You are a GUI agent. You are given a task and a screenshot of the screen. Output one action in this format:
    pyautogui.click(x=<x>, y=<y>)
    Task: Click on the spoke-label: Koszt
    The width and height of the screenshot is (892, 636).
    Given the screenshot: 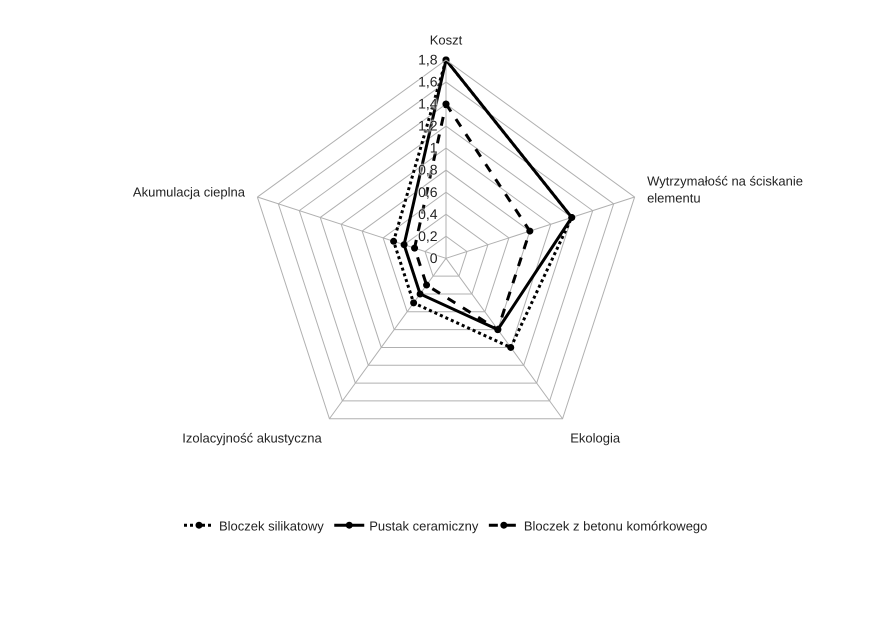 What is the action you would take?
    pyautogui.click(x=446, y=40)
    